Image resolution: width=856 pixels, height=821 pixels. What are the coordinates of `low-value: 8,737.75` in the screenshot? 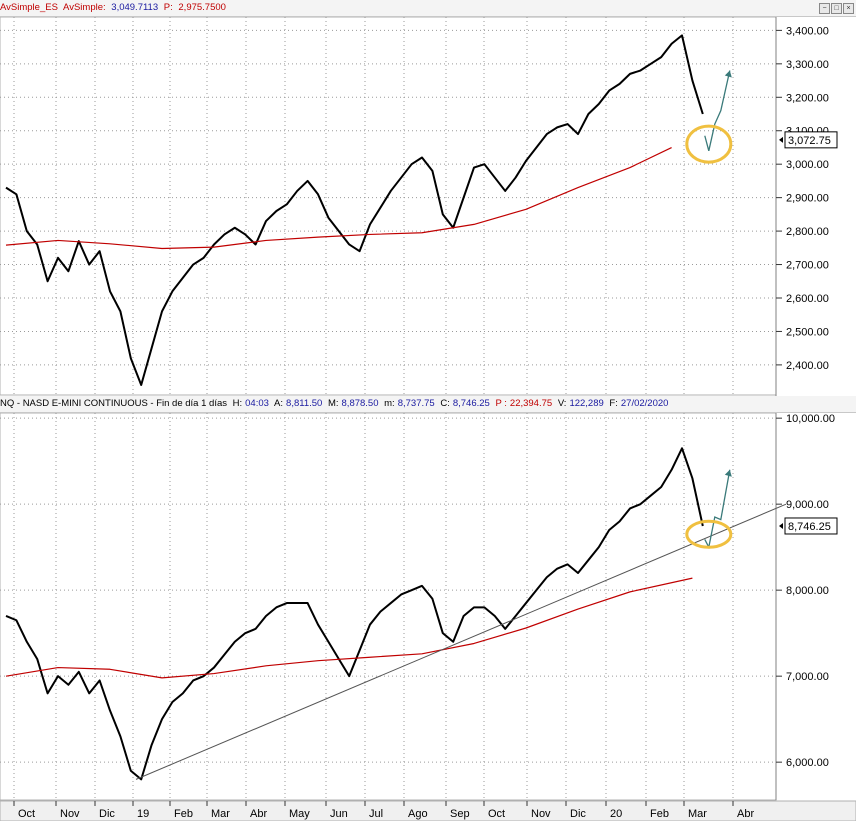 It's located at (416, 403).